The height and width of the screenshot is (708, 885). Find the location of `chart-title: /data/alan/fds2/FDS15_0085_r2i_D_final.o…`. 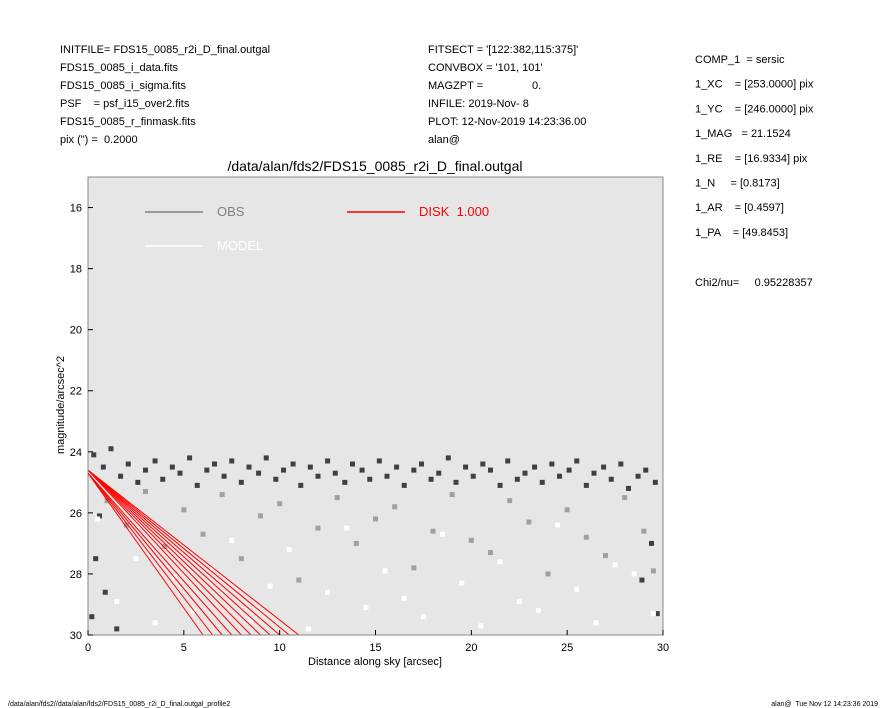

chart-title: /data/alan/fds2/FDS15_0085_r2i_D_final.o… is located at coordinates (375, 166).